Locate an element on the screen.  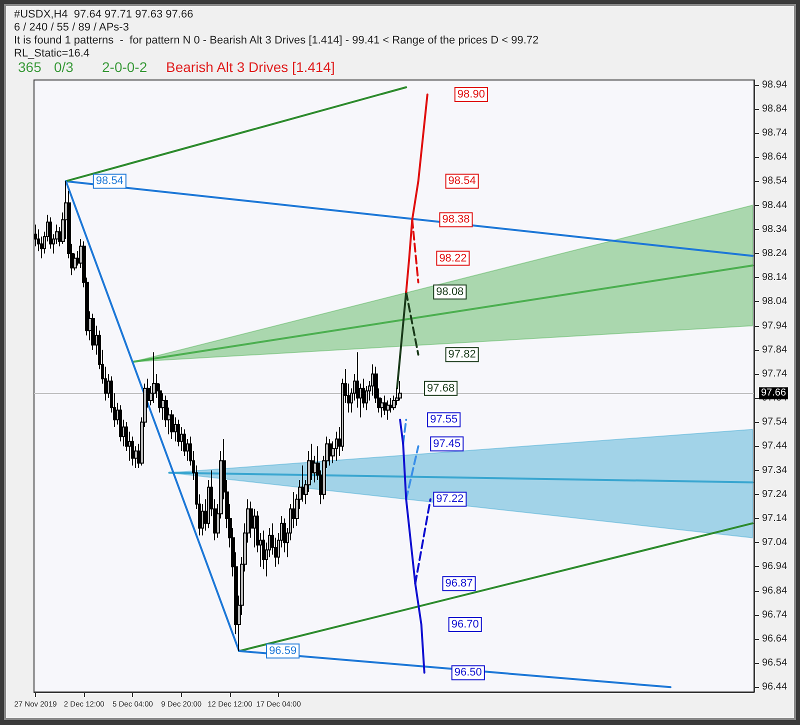
annotation: 97.68 is located at coordinates (441, 388).